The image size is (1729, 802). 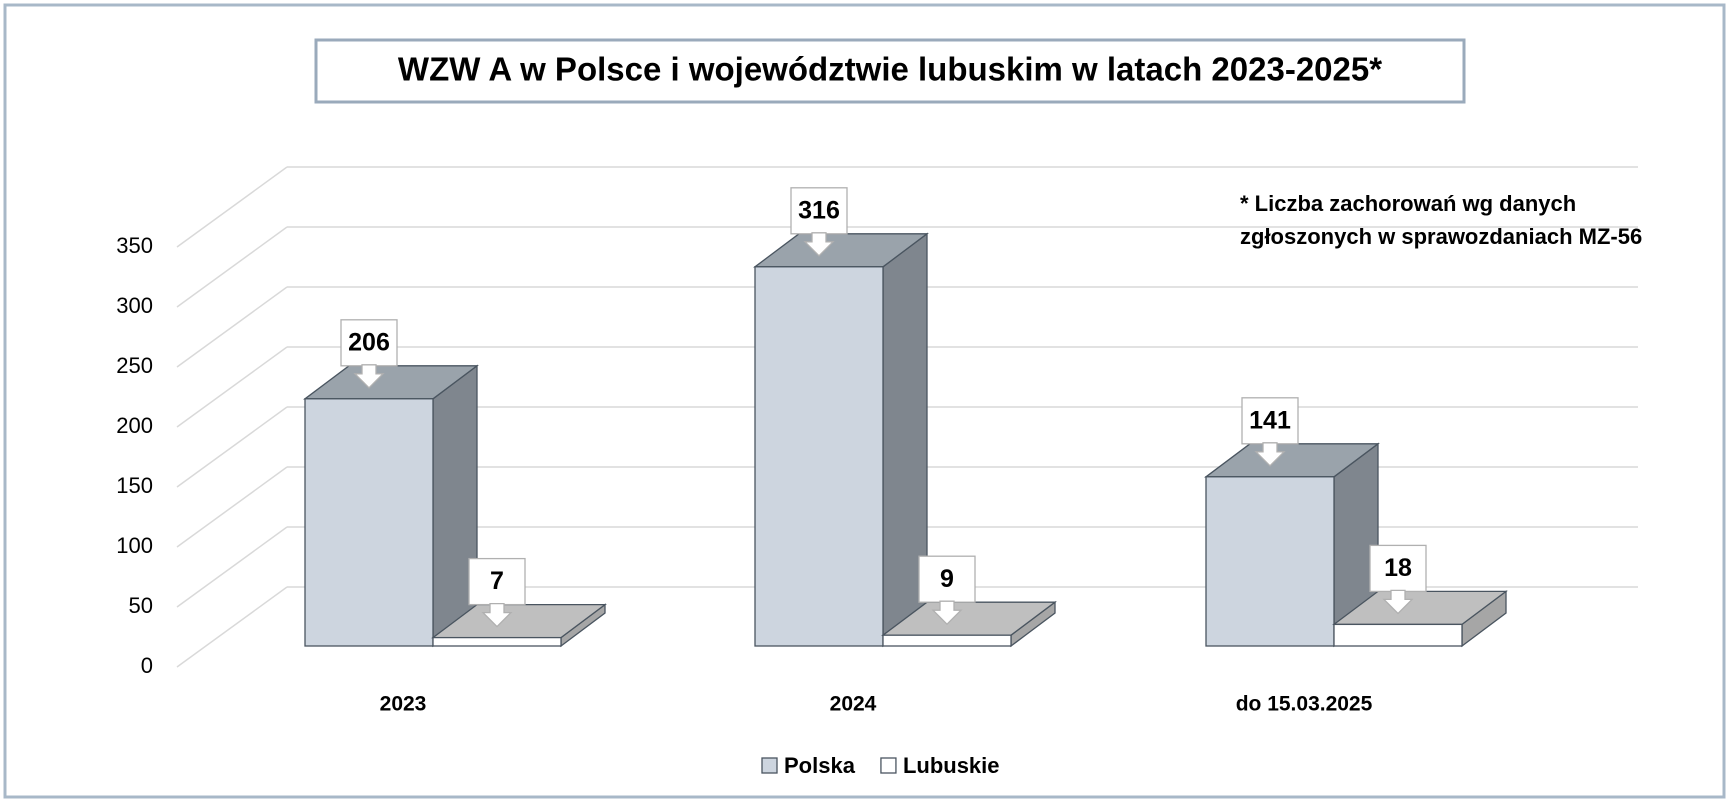 I want to click on x-tick-label: 2024, so click(x=853, y=704).